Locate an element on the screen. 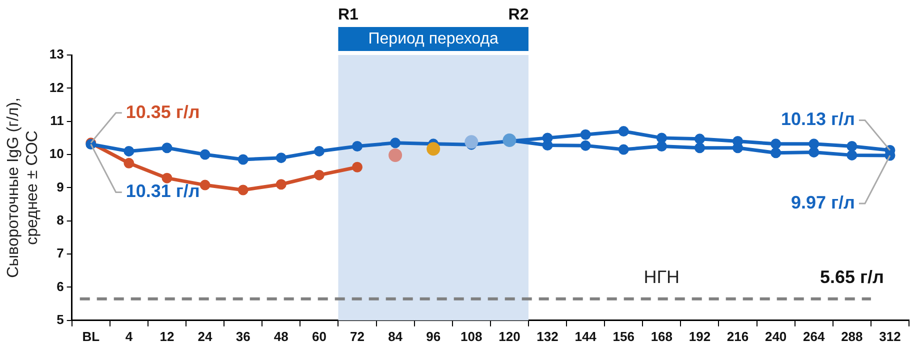 The image size is (919, 348). x-tick-label: 36 is located at coordinates (243, 336).